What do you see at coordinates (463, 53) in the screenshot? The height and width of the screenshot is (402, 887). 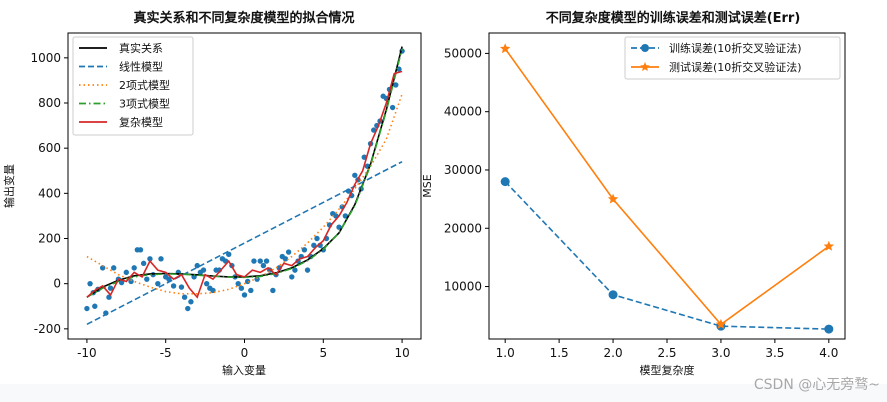 I see `error-chart-ytick-label: 50000` at bounding box center [463, 53].